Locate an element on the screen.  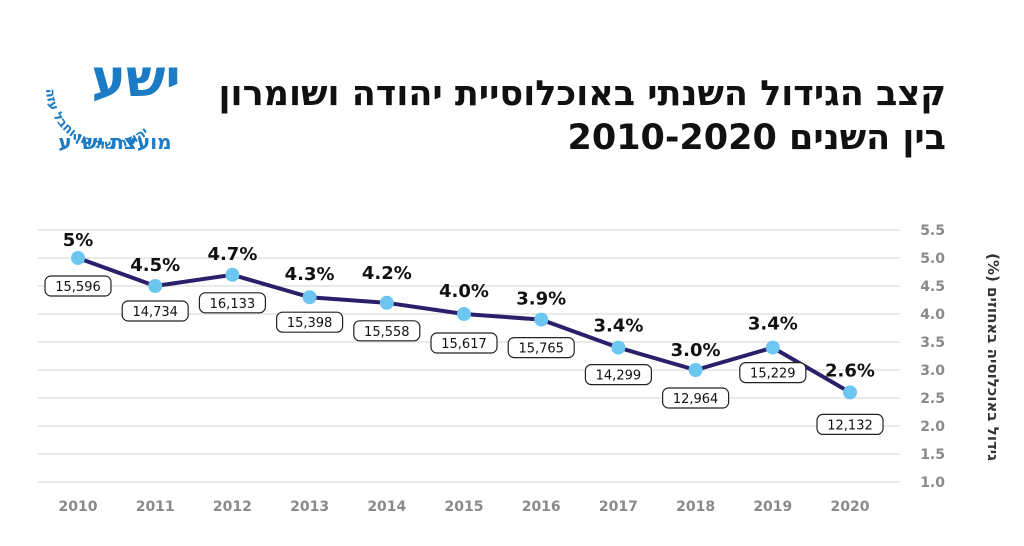
value-label: 3.0% is located at coordinates (696, 350).